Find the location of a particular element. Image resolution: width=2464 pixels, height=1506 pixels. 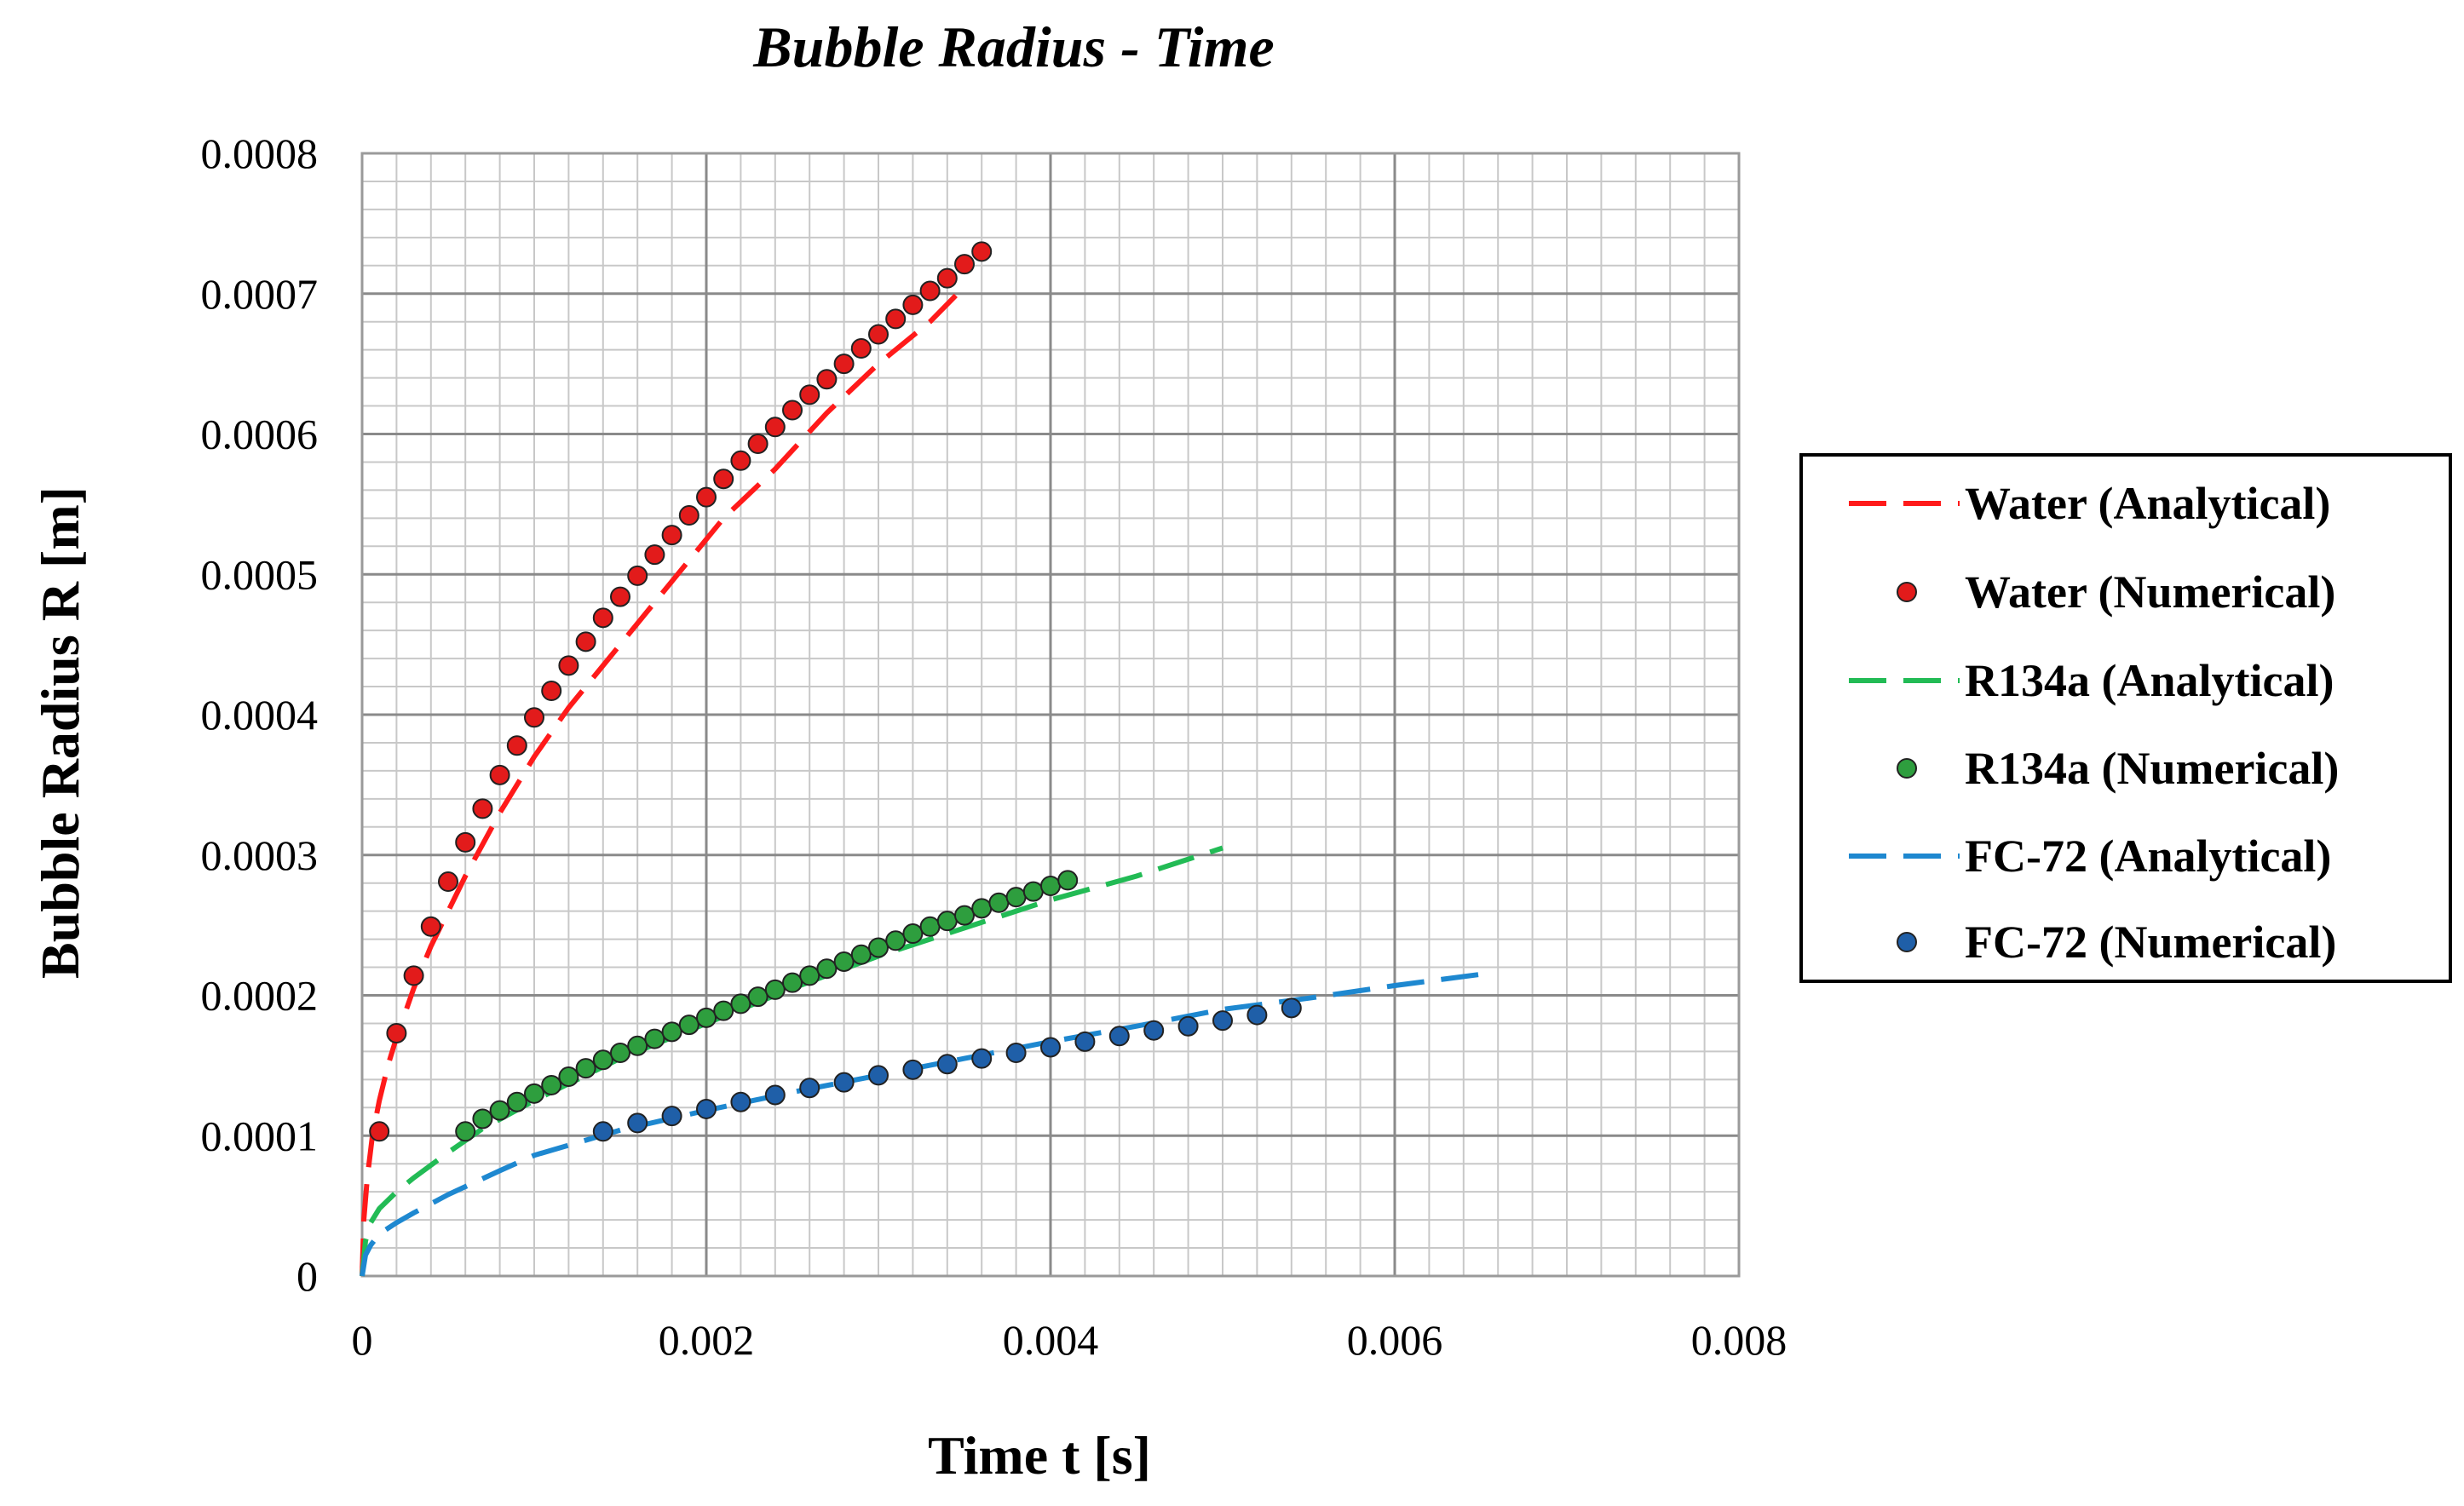

legend-label-r134a-numerical: R134a (Numerical) is located at coordinates (2152, 768).